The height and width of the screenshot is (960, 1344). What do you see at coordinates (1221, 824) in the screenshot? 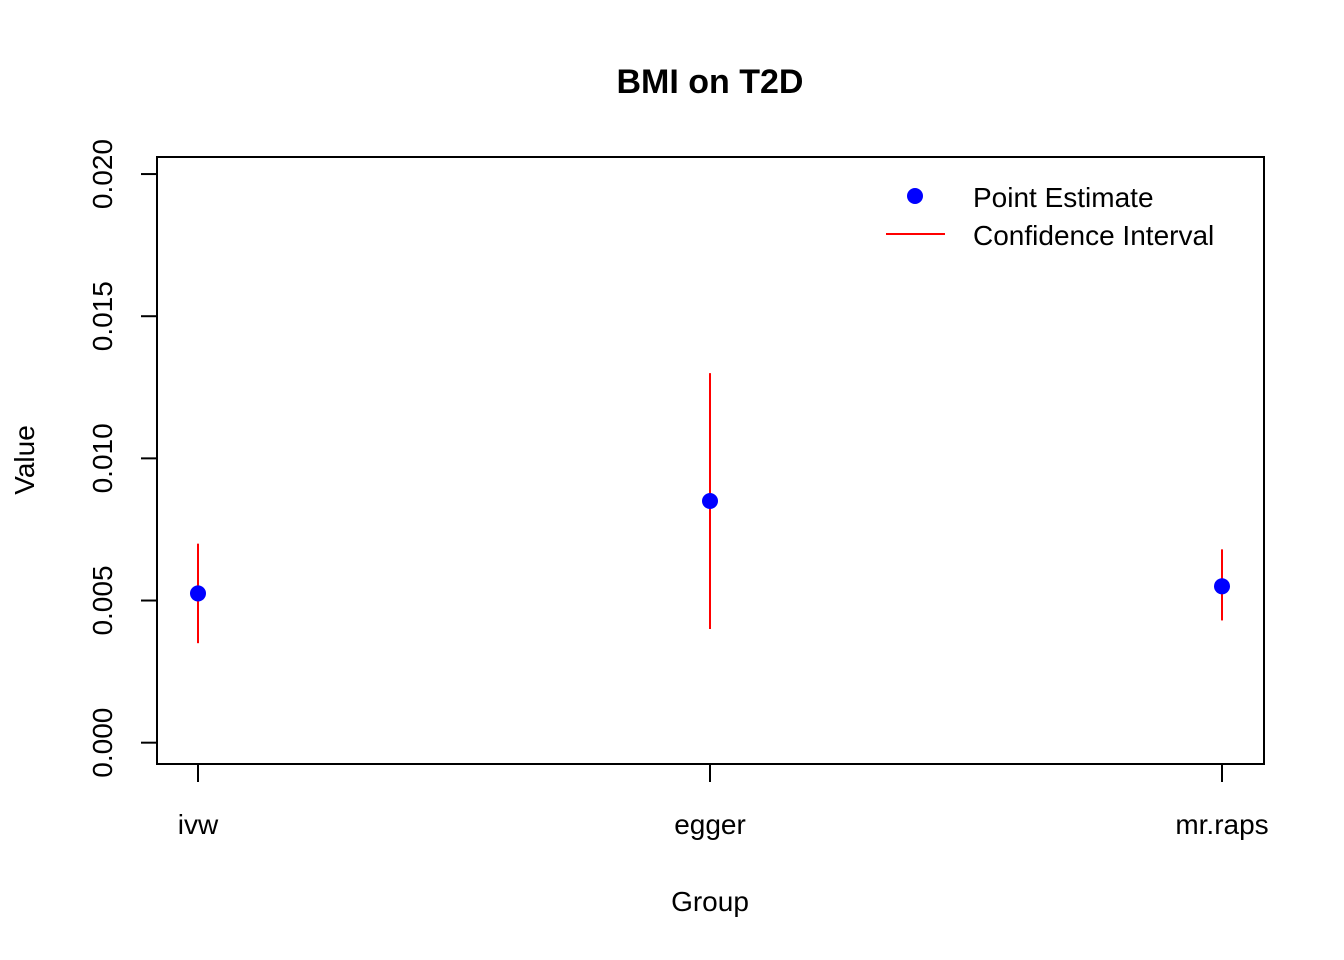
I see `x-tick-label: mr.raps` at bounding box center [1221, 824].